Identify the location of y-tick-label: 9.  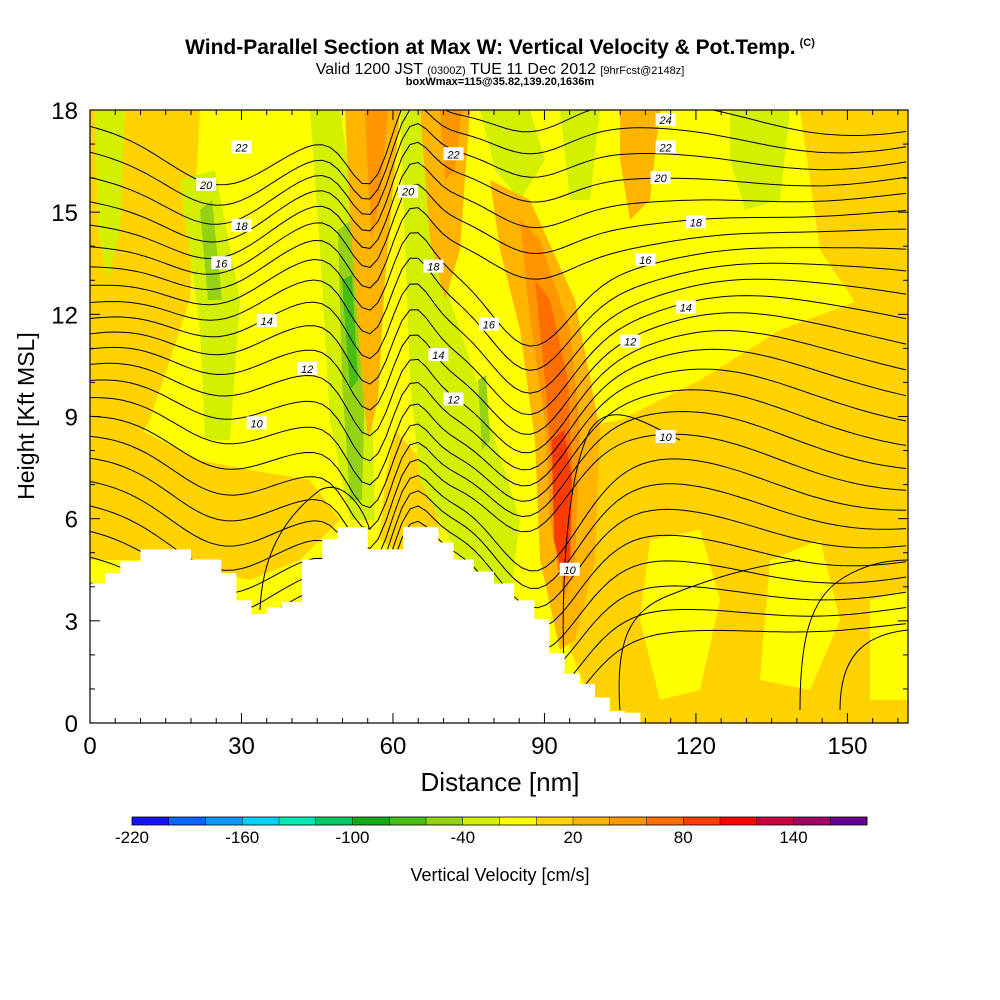
(71, 418).